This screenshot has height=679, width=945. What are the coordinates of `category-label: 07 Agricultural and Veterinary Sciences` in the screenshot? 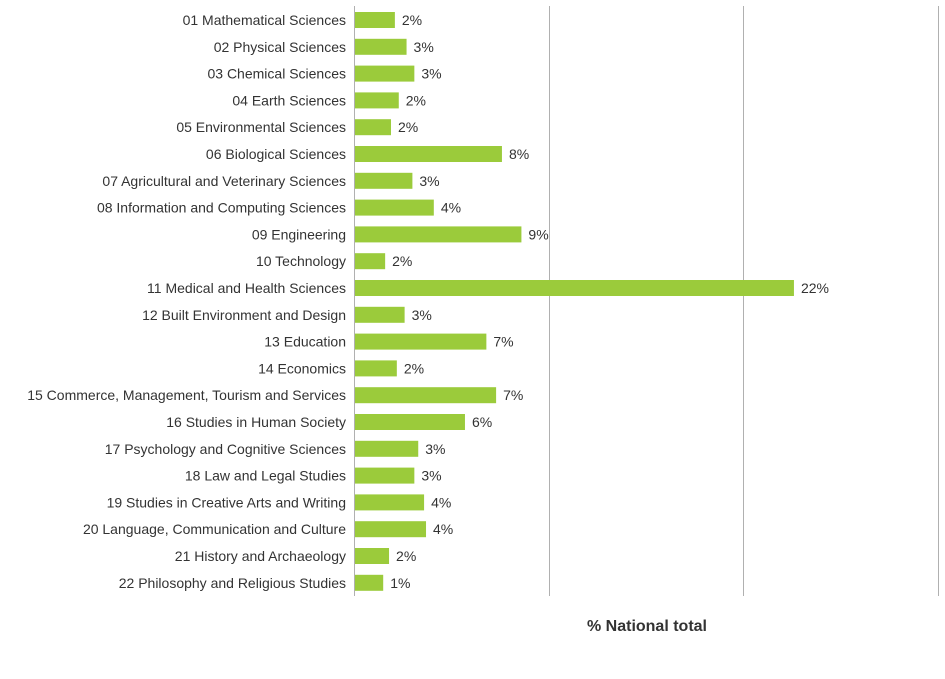 It's located at (224, 181).